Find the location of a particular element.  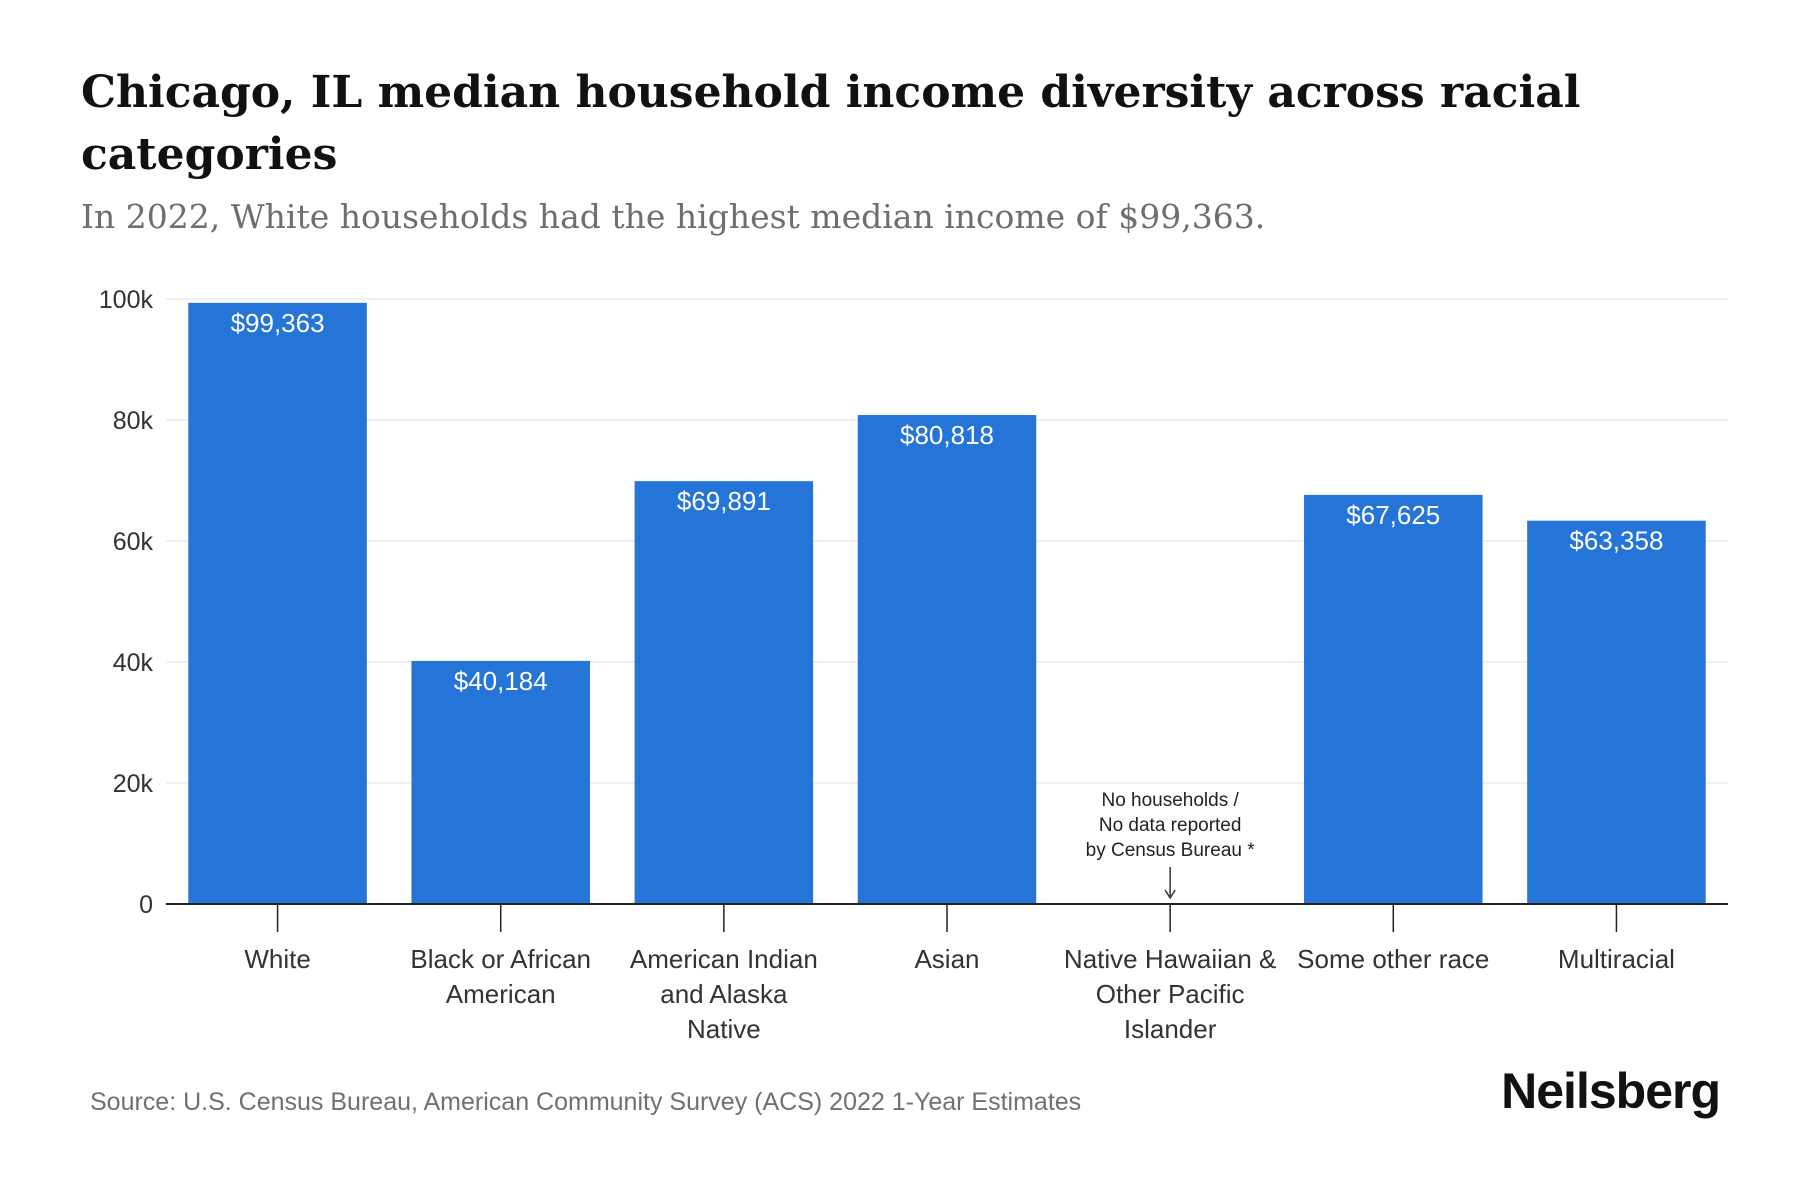

x-tick-label-line: Other Pacific is located at coordinates (1170, 994).